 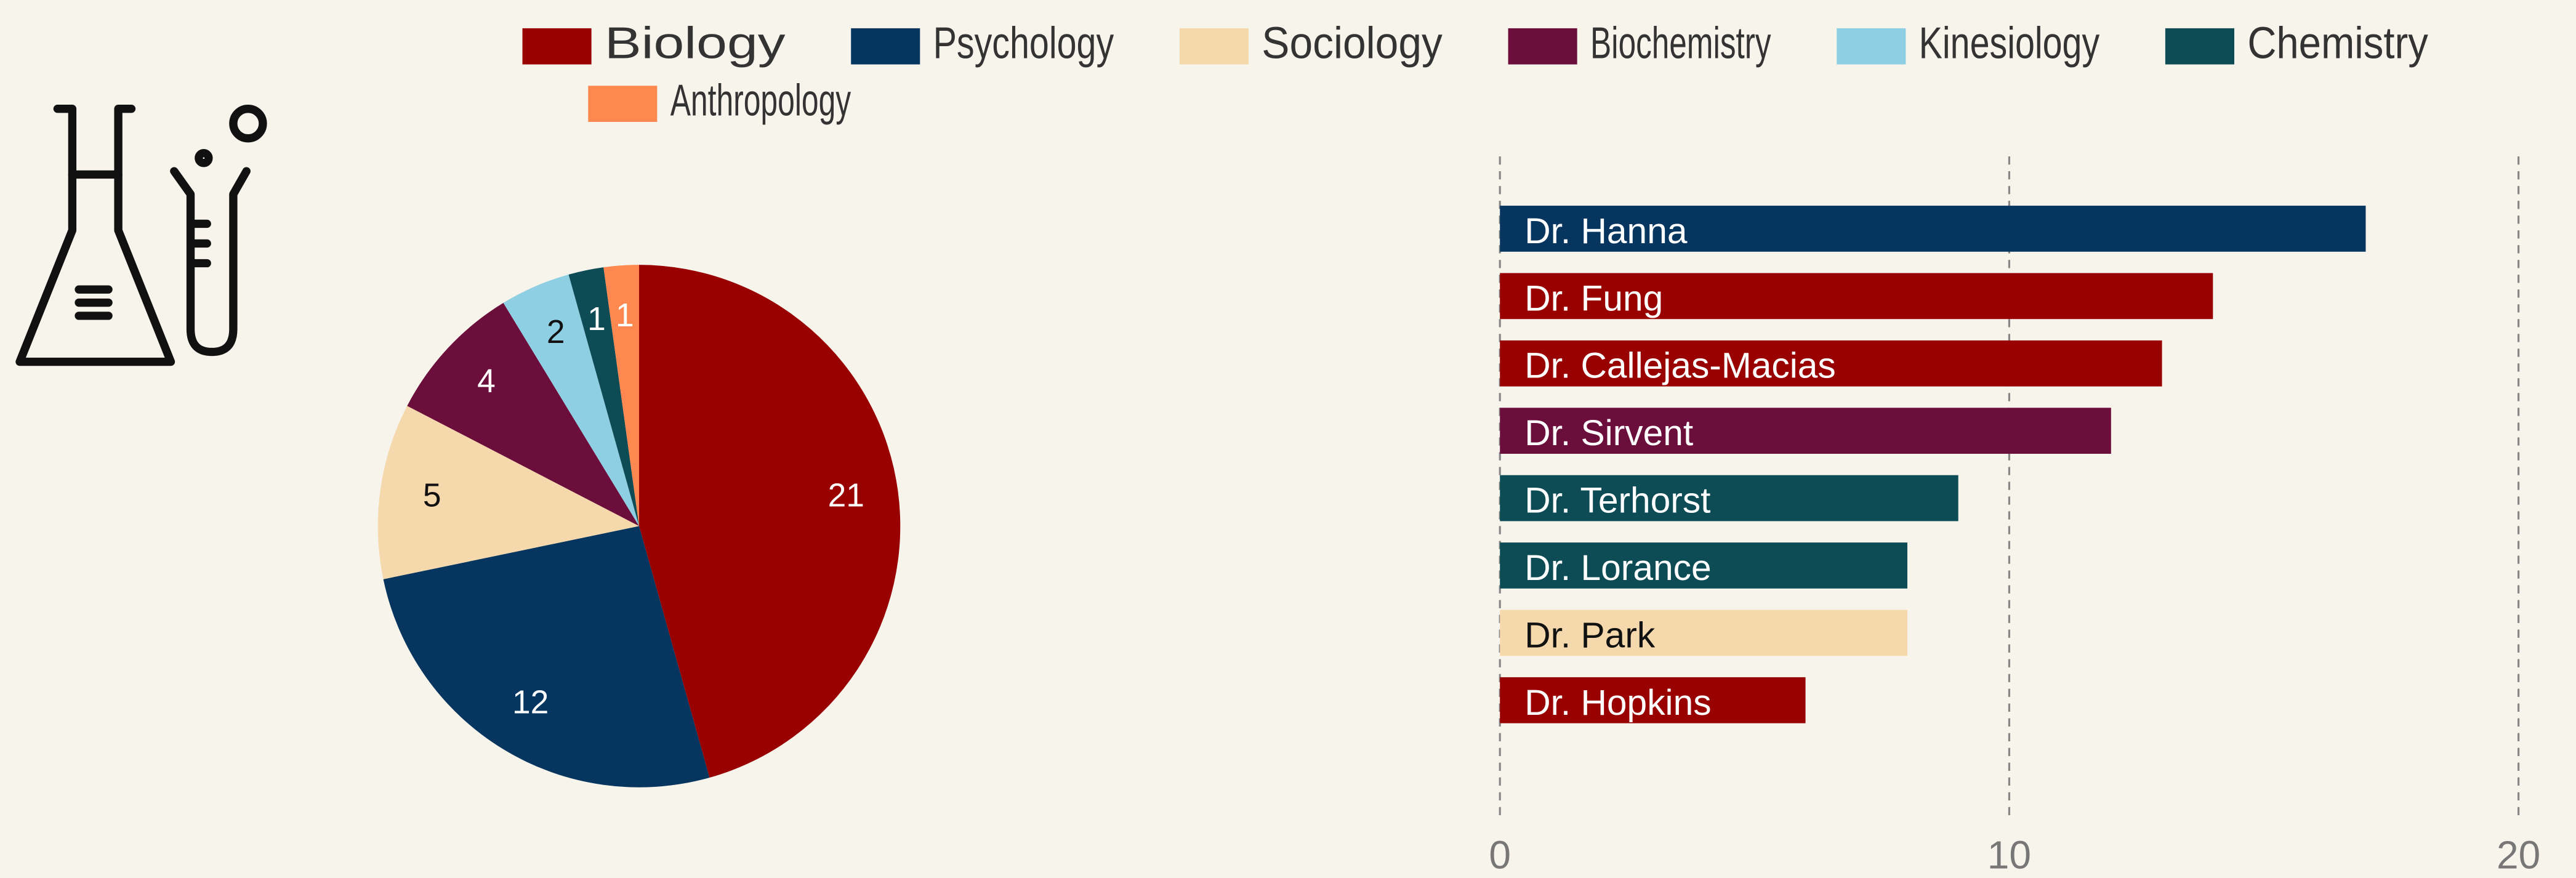 What do you see at coordinates (1617, 568) in the screenshot?
I see `bar-label: Dr. Lorance` at bounding box center [1617, 568].